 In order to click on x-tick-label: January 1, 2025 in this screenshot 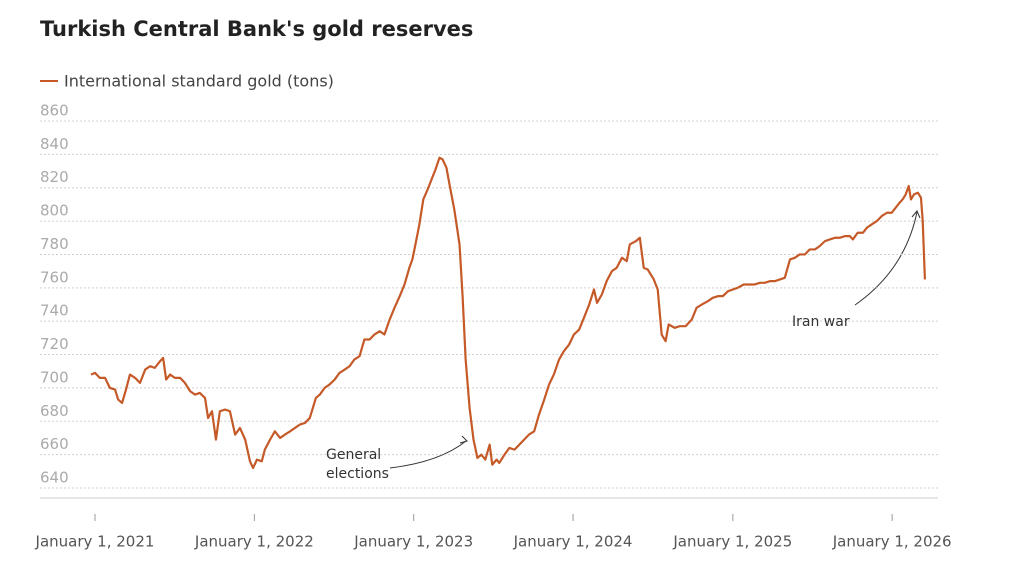, I will do `click(732, 542)`.